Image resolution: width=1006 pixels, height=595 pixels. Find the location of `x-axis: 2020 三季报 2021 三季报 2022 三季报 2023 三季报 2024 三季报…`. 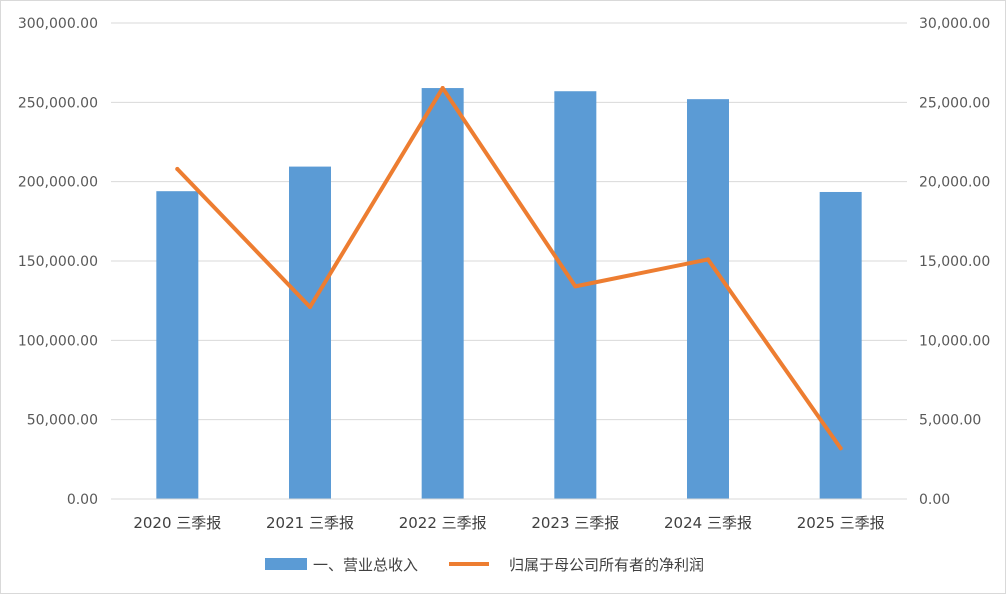

x-axis: 2020 三季报 2021 三季报 2022 三季报 2023 三季报 2024 三季报… is located at coordinates (509, 515).